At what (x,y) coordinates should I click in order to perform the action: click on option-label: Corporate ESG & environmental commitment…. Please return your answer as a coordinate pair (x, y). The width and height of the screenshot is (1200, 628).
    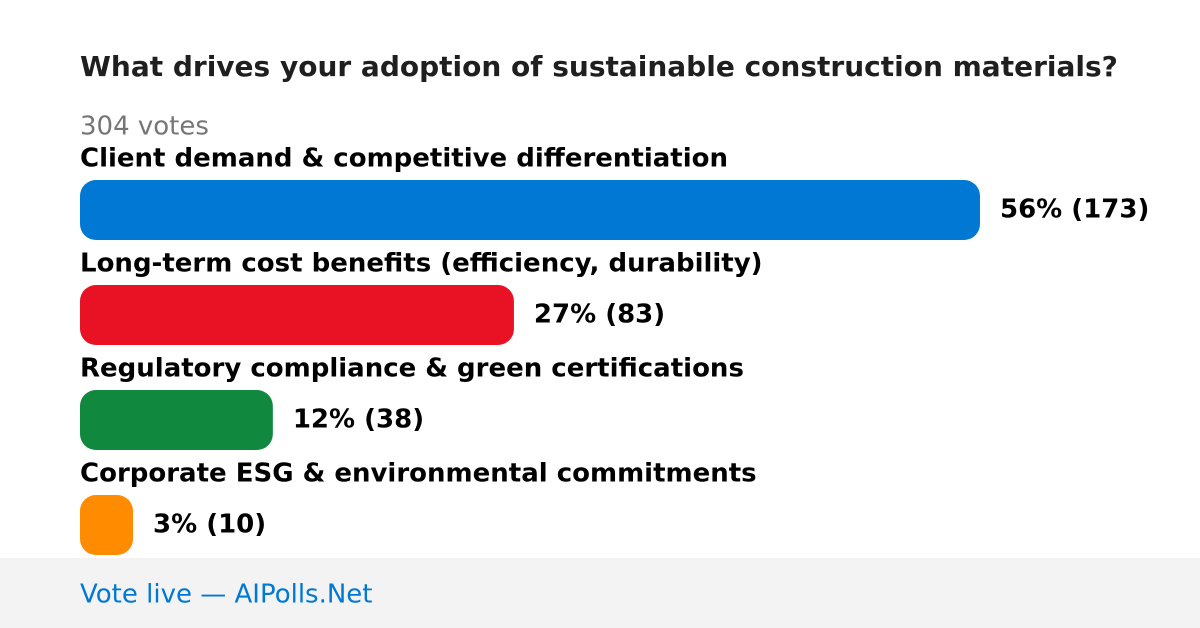
    Looking at the image, I should click on (418, 474).